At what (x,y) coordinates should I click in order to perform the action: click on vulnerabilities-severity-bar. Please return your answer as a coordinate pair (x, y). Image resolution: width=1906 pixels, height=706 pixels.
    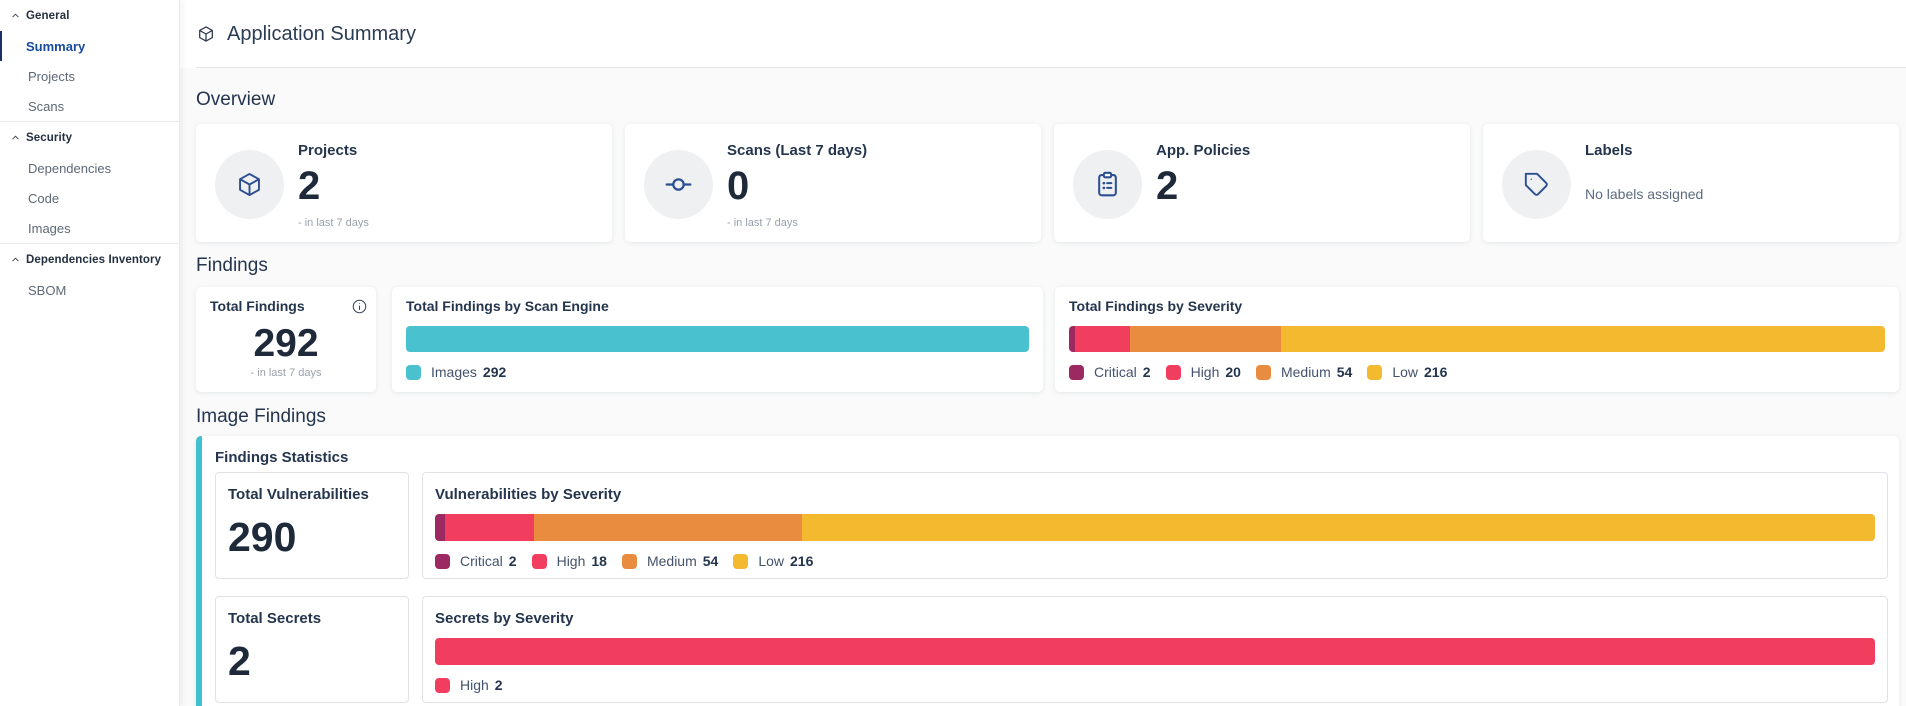
    Looking at the image, I should click on (1155, 527).